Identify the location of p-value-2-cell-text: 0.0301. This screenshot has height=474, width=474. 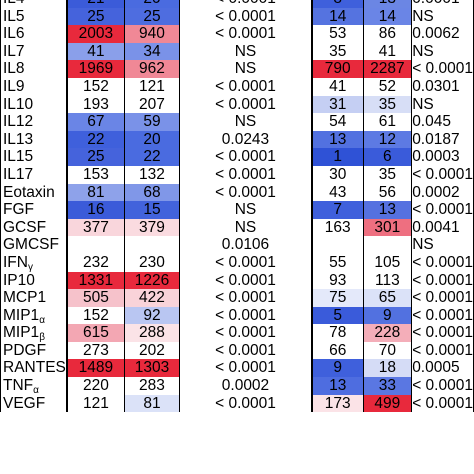
(436, 86).